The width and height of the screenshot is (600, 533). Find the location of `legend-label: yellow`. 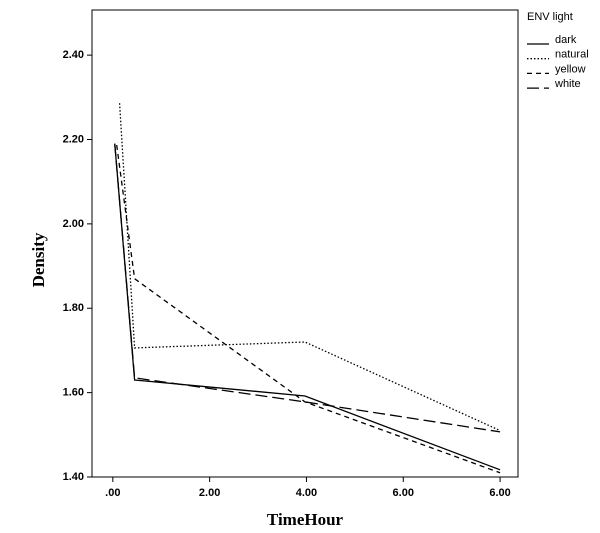

legend-label: yellow is located at coordinates (570, 69).